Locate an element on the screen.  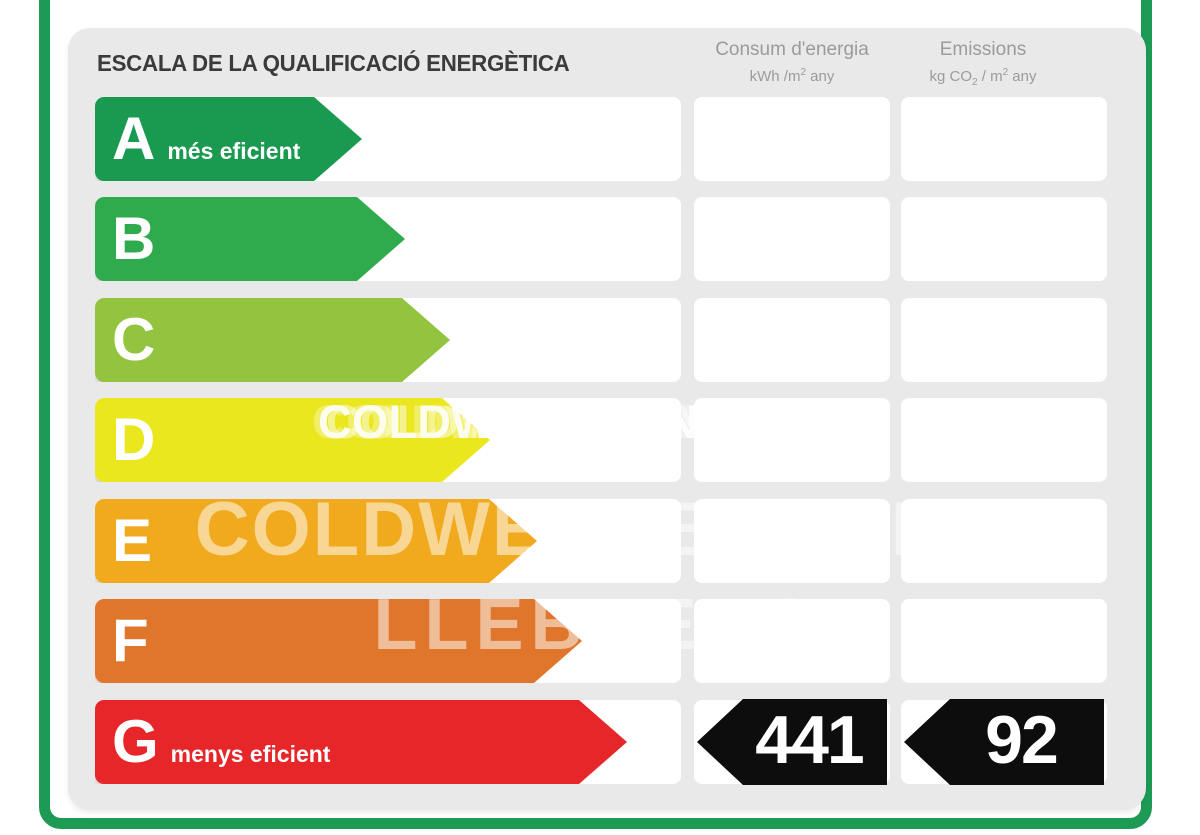
consum-value: 441 is located at coordinates (809, 740).